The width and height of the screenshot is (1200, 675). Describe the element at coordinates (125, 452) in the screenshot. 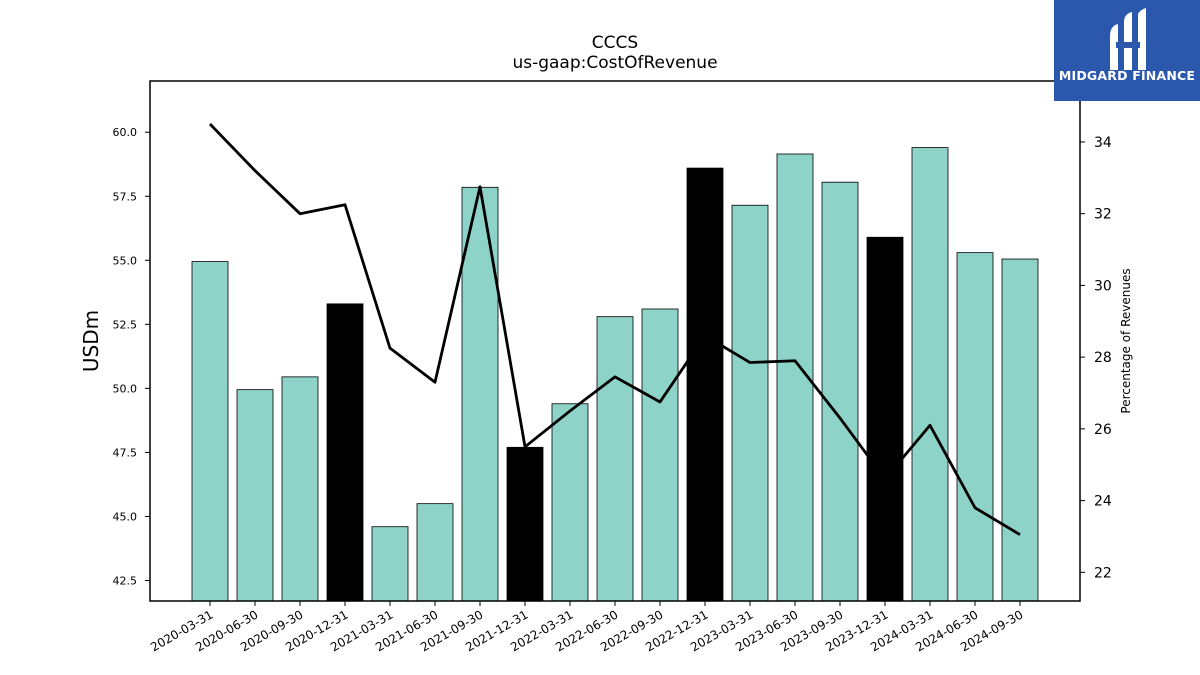

I see `y-tick-label: 47.5` at that location.